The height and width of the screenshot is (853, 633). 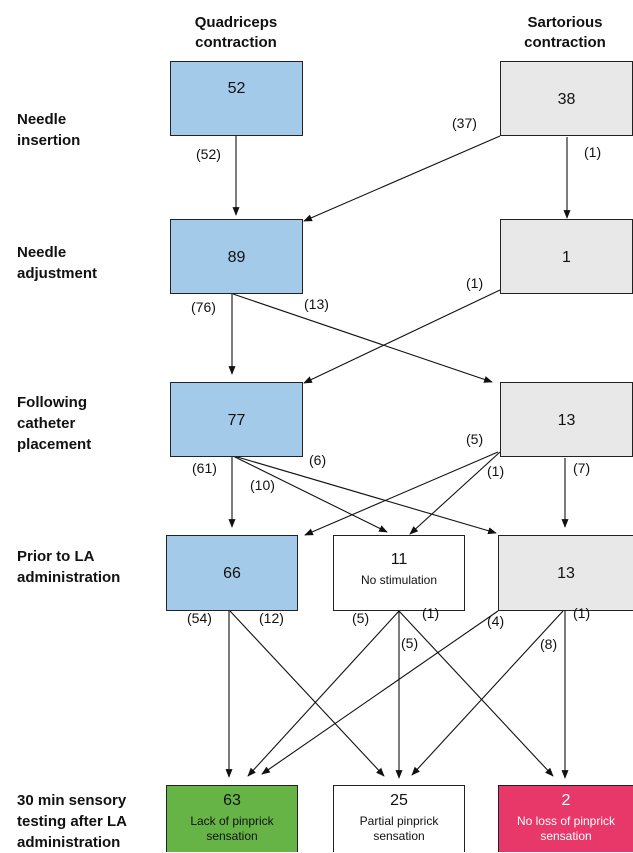 What do you see at coordinates (464, 123) in the screenshot?
I see `count-label: (37)` at bounding box center [464, 123].